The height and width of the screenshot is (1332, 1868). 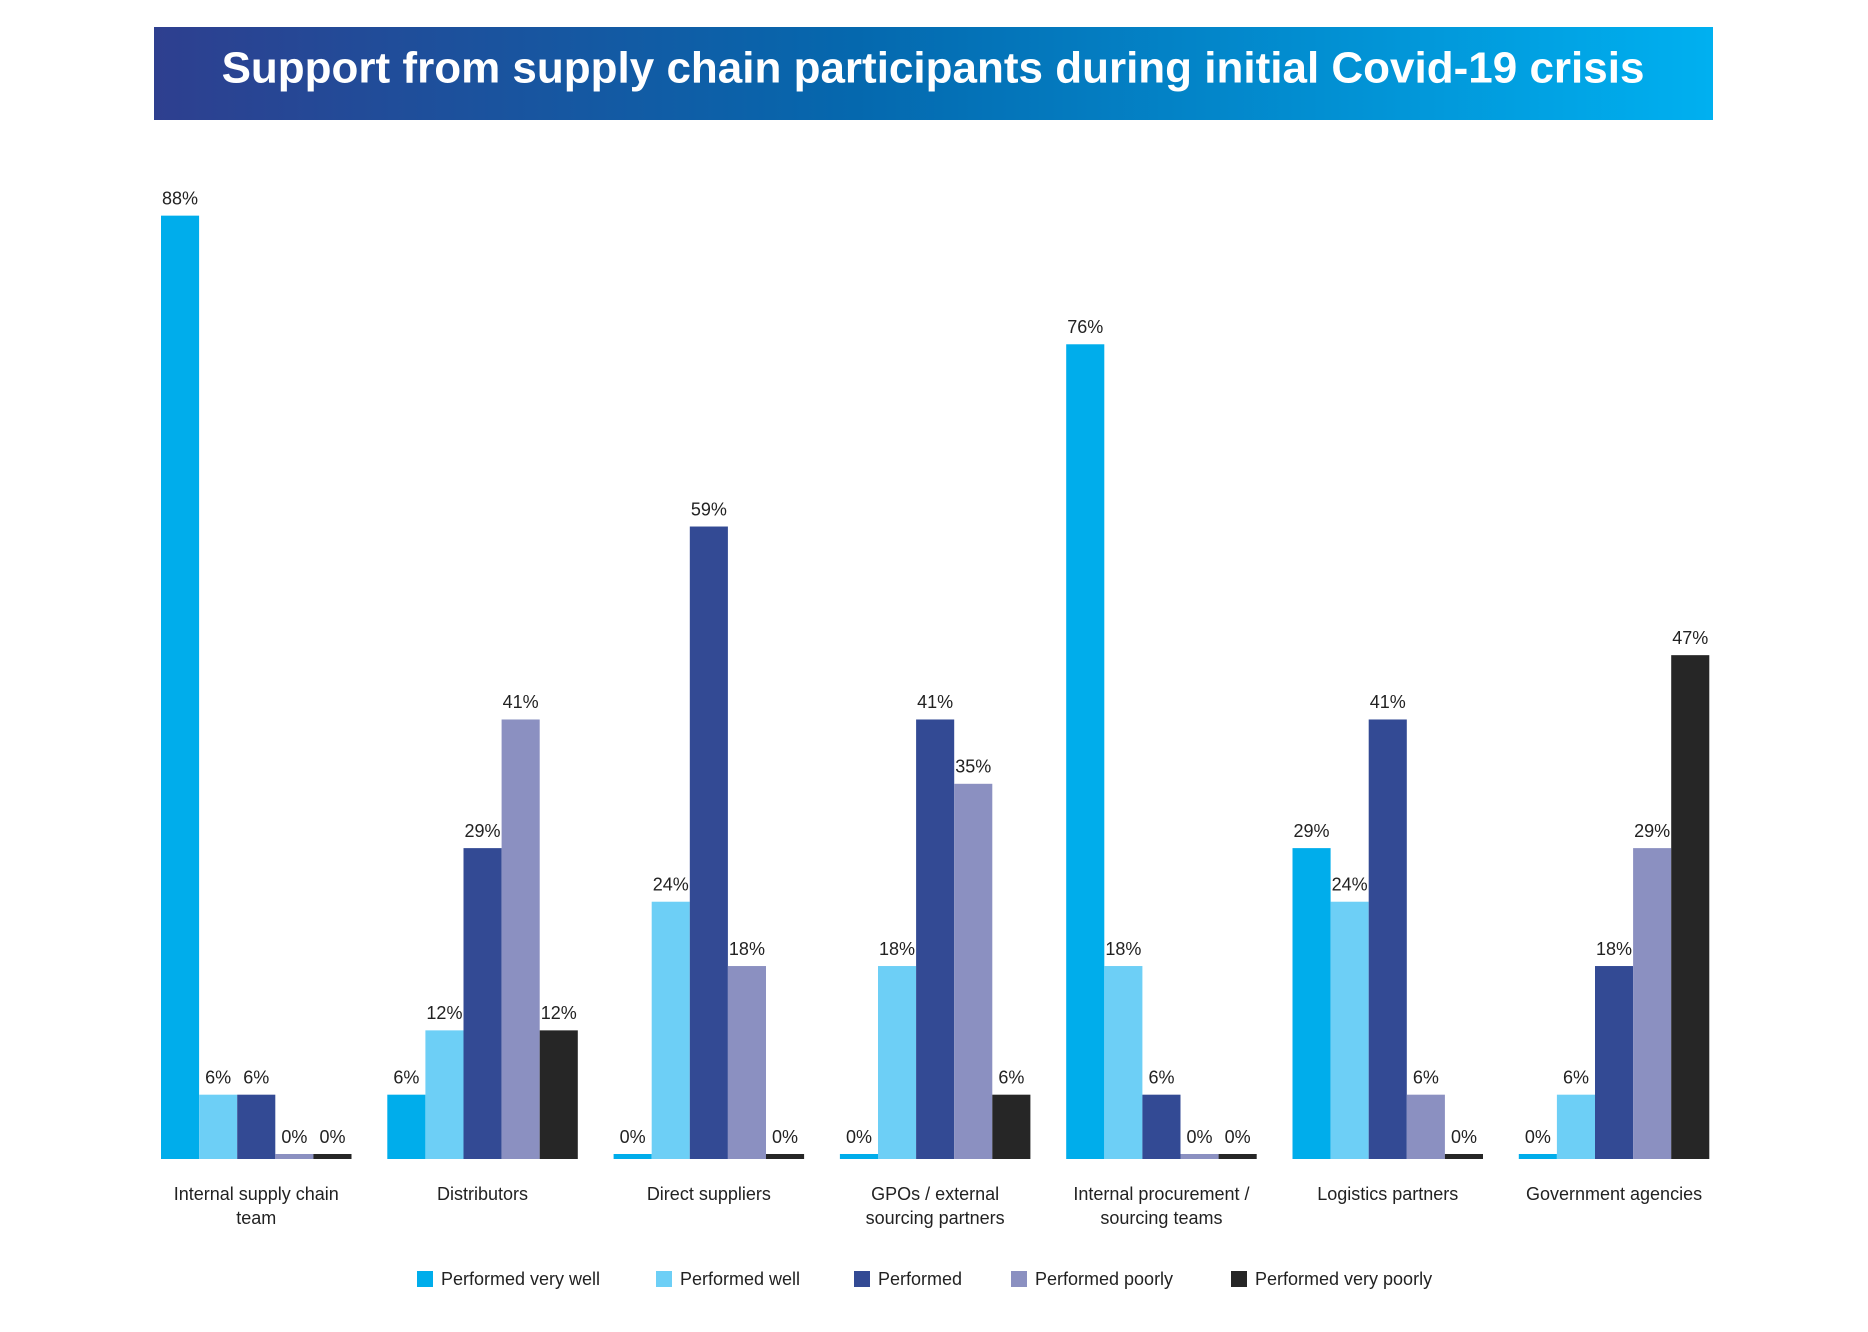 What do you see at coordinates (1161, 1206) in the screenshot?
I see `x-tick-label: Internal procurement / sourcing teams` at bounding box center [1161, 1206].